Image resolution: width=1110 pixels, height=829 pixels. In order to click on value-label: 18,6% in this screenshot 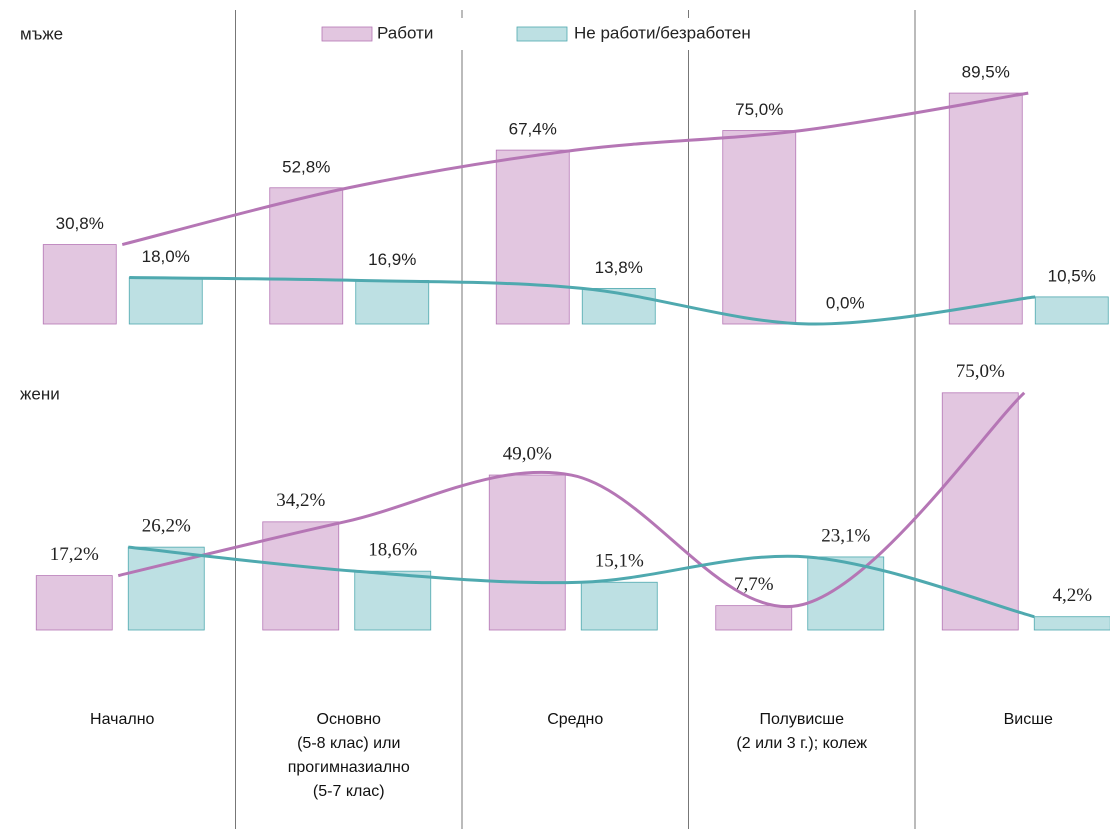, I will do `click(392, 550)`.